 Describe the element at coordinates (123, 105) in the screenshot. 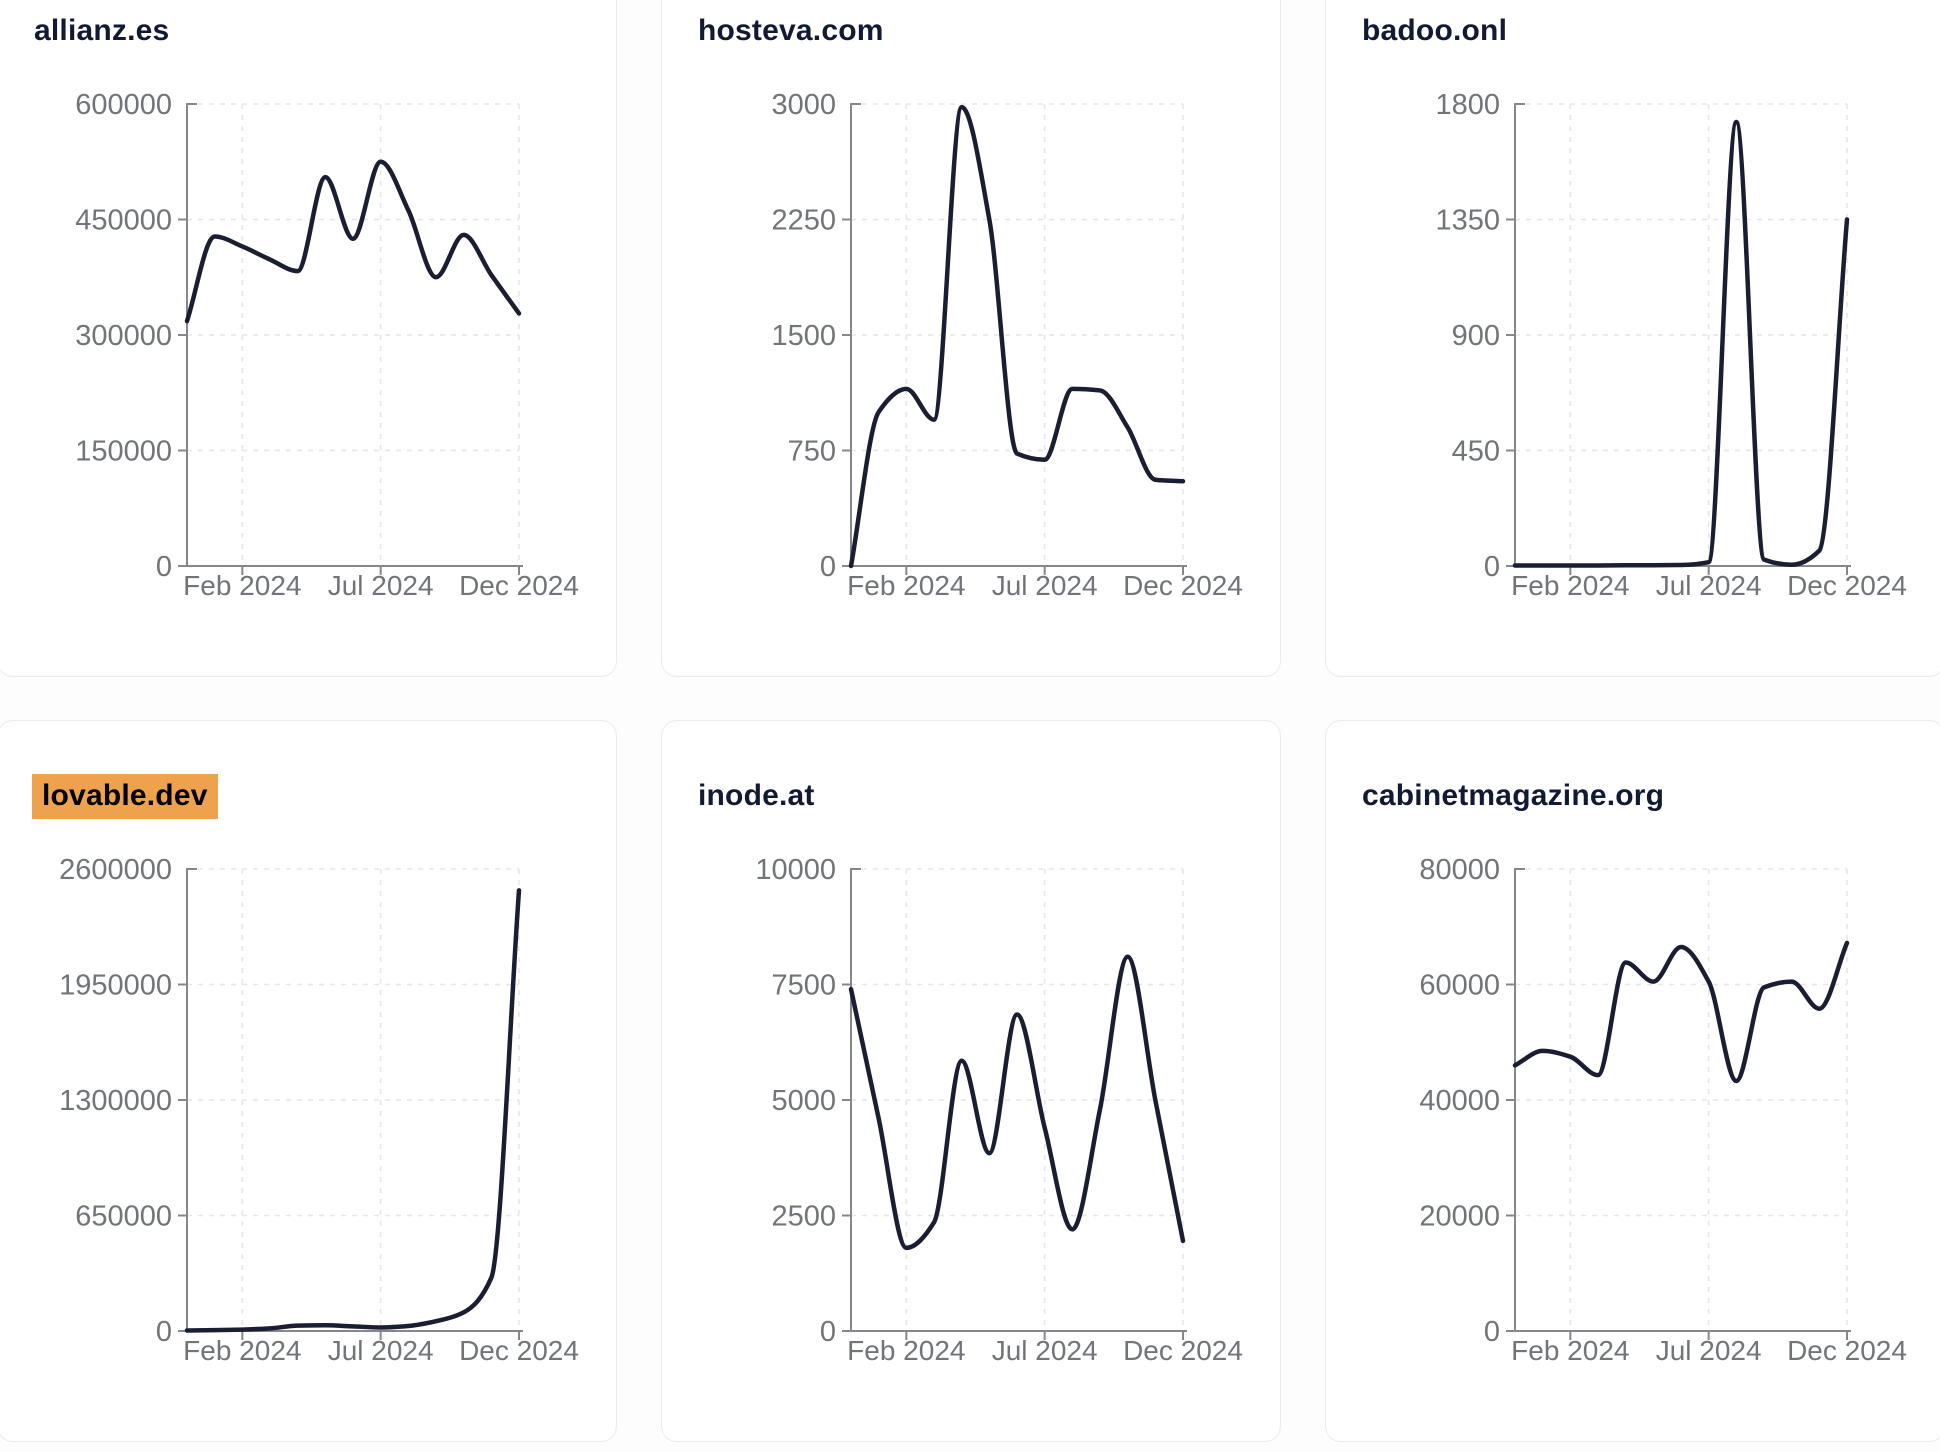

I see `y-axis-tick-label: 600000` at that location.